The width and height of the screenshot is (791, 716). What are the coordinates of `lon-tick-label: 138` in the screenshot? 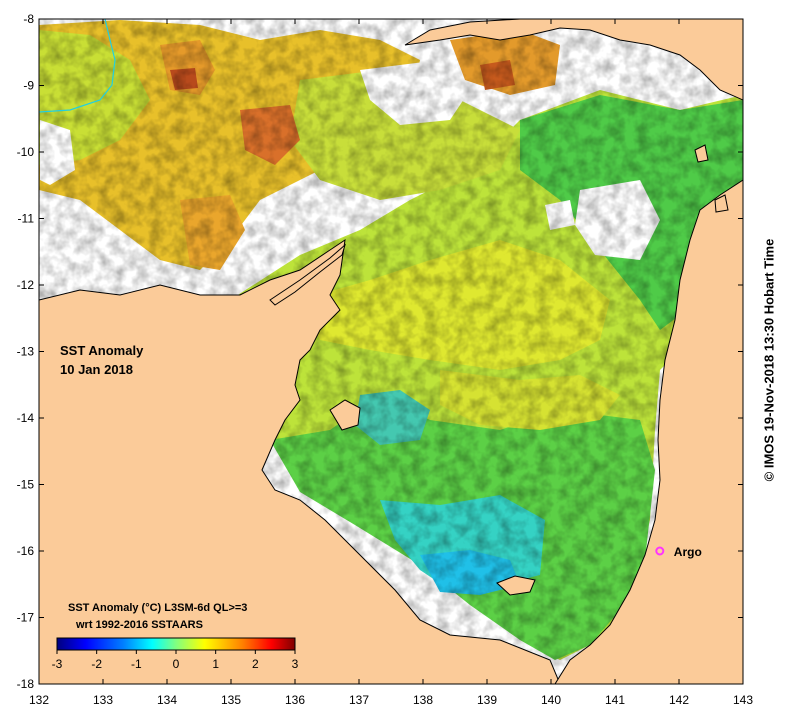 It's located at (423, 700).